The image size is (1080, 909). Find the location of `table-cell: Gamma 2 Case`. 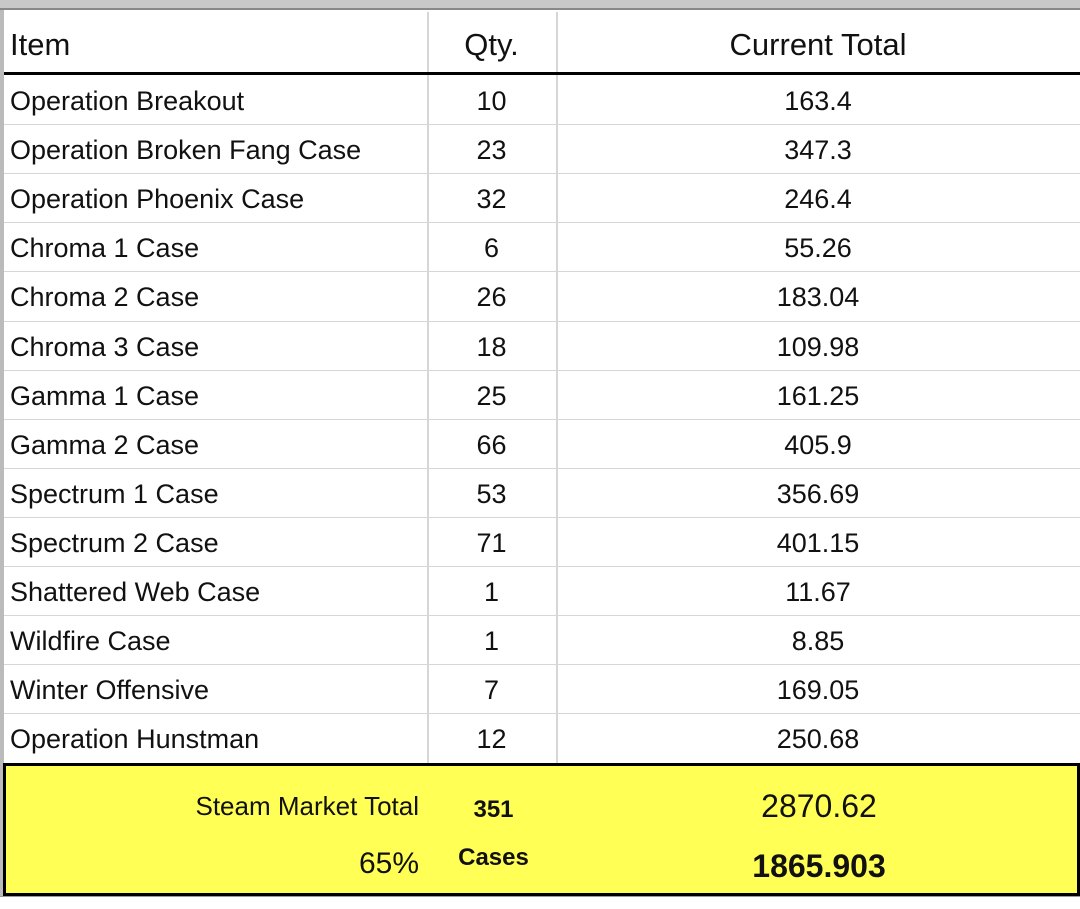

table-cell: Gamma 2 Case is located at coordinates (105, 444).